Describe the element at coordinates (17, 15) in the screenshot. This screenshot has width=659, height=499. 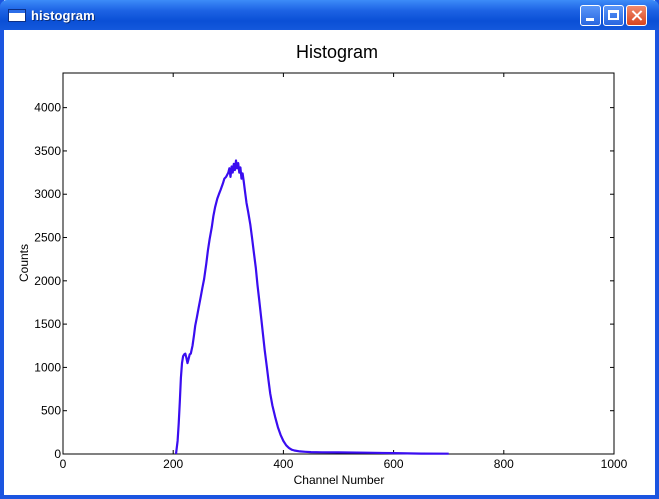
I see `window-icon` at that location.